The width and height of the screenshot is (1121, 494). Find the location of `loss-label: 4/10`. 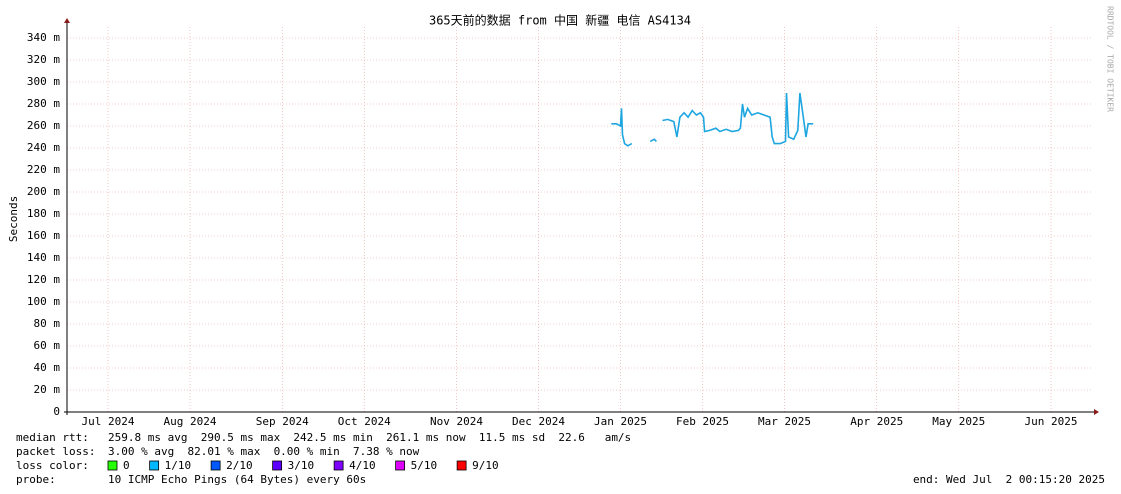

loss-label: 4/10 is located at coordinates (362, 465).